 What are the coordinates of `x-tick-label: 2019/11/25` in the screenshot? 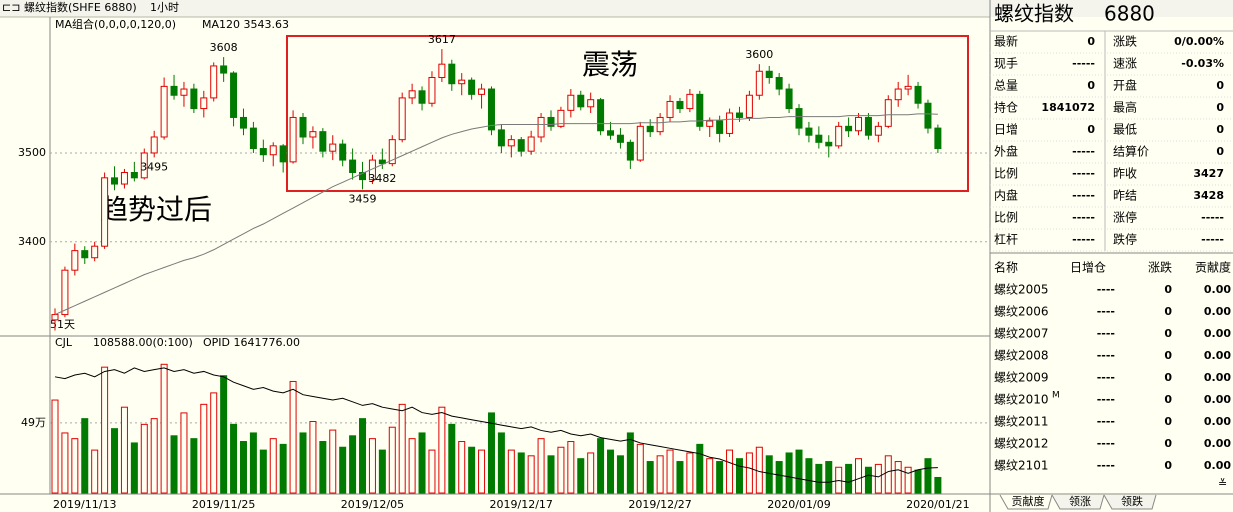 It's located at (223, 504).